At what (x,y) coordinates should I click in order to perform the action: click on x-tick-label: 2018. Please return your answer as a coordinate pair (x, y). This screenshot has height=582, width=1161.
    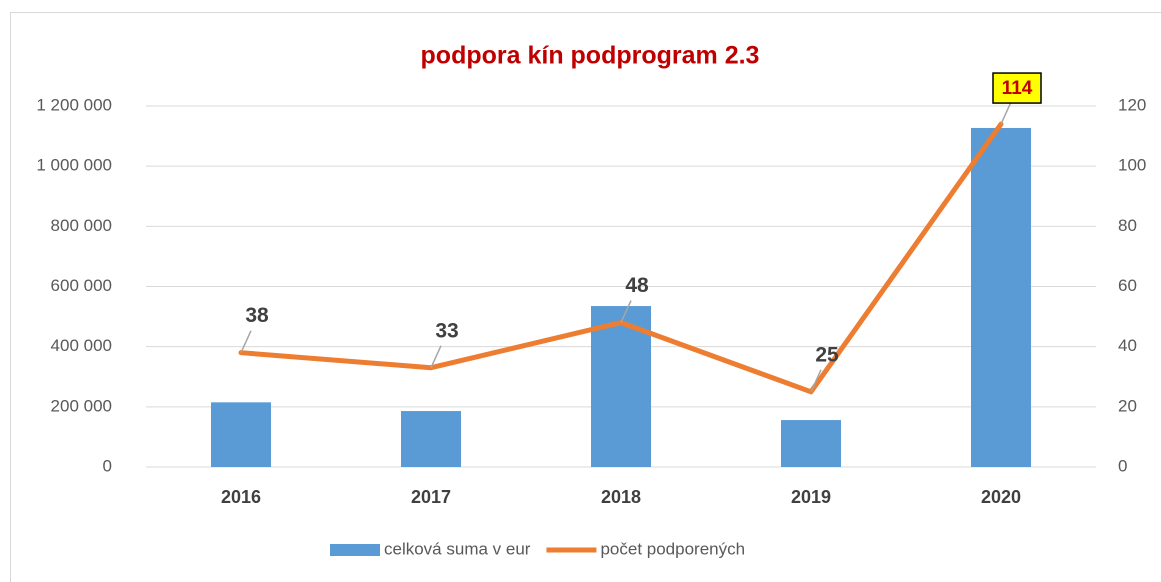
    Looking at the image, I should click on (621, 497).